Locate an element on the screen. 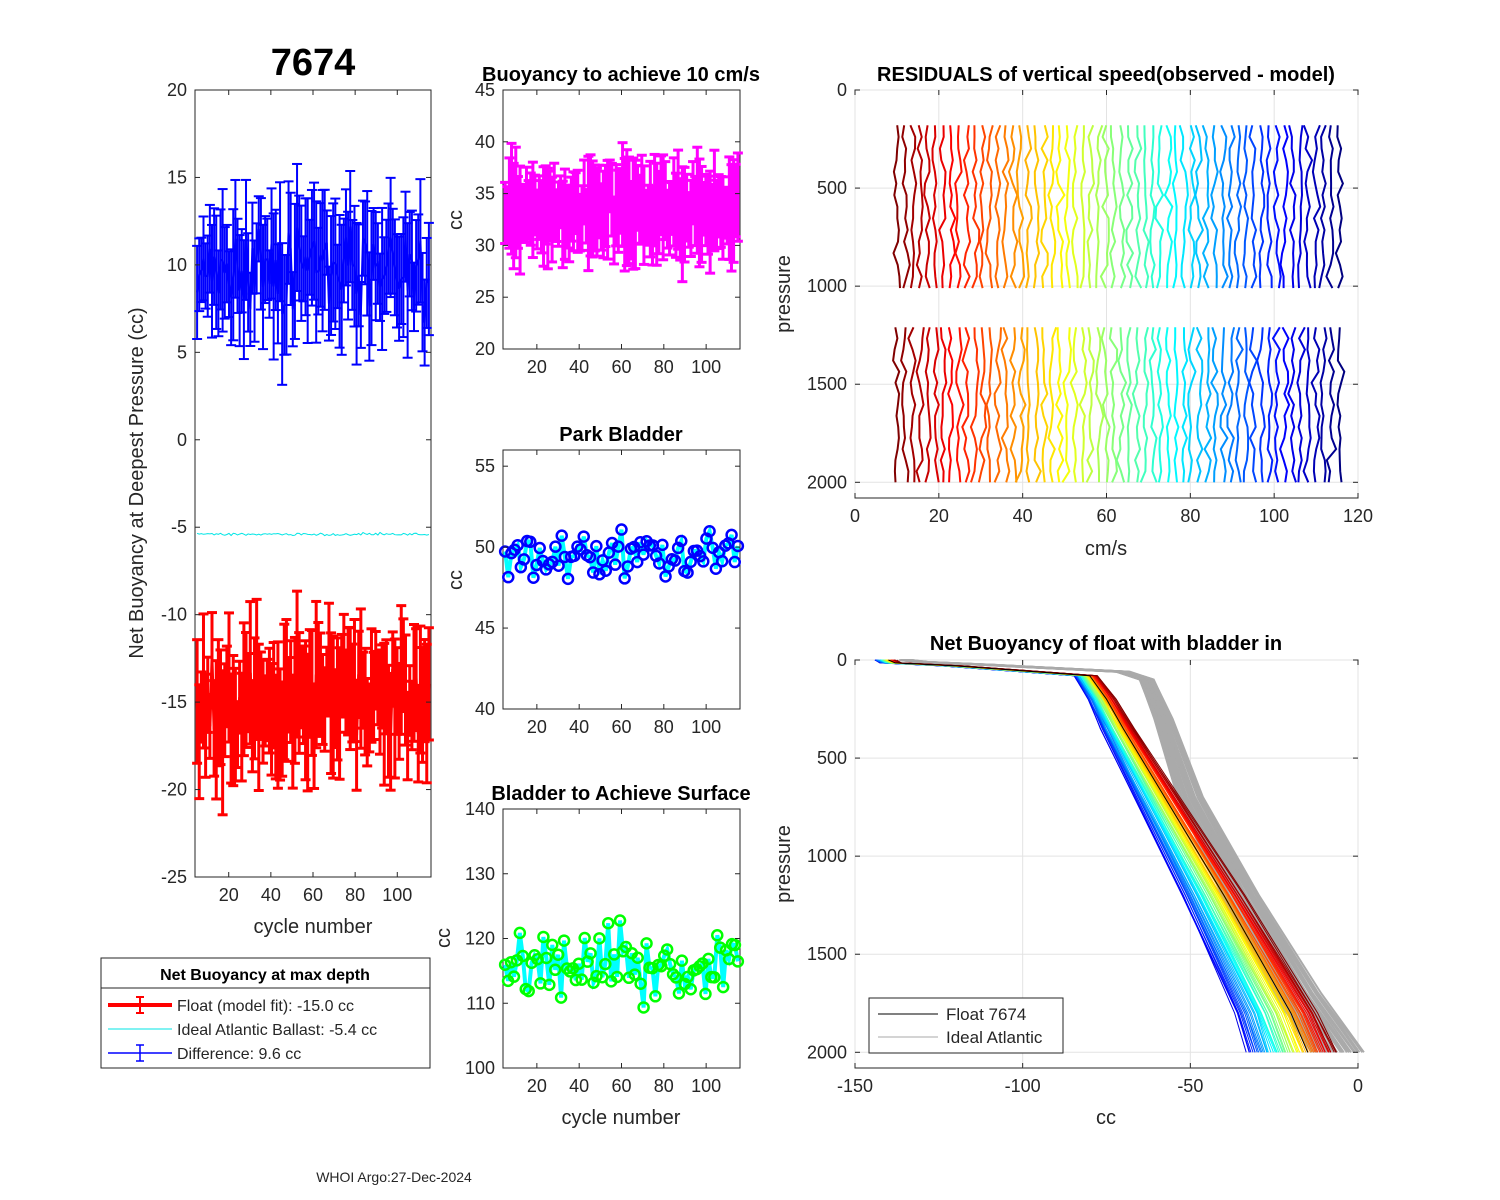 The width and height of the screenshot is (1500, 1200). profile-legend: Float 7674 Ideal Atlantic is located at coordinates (966, 1025).